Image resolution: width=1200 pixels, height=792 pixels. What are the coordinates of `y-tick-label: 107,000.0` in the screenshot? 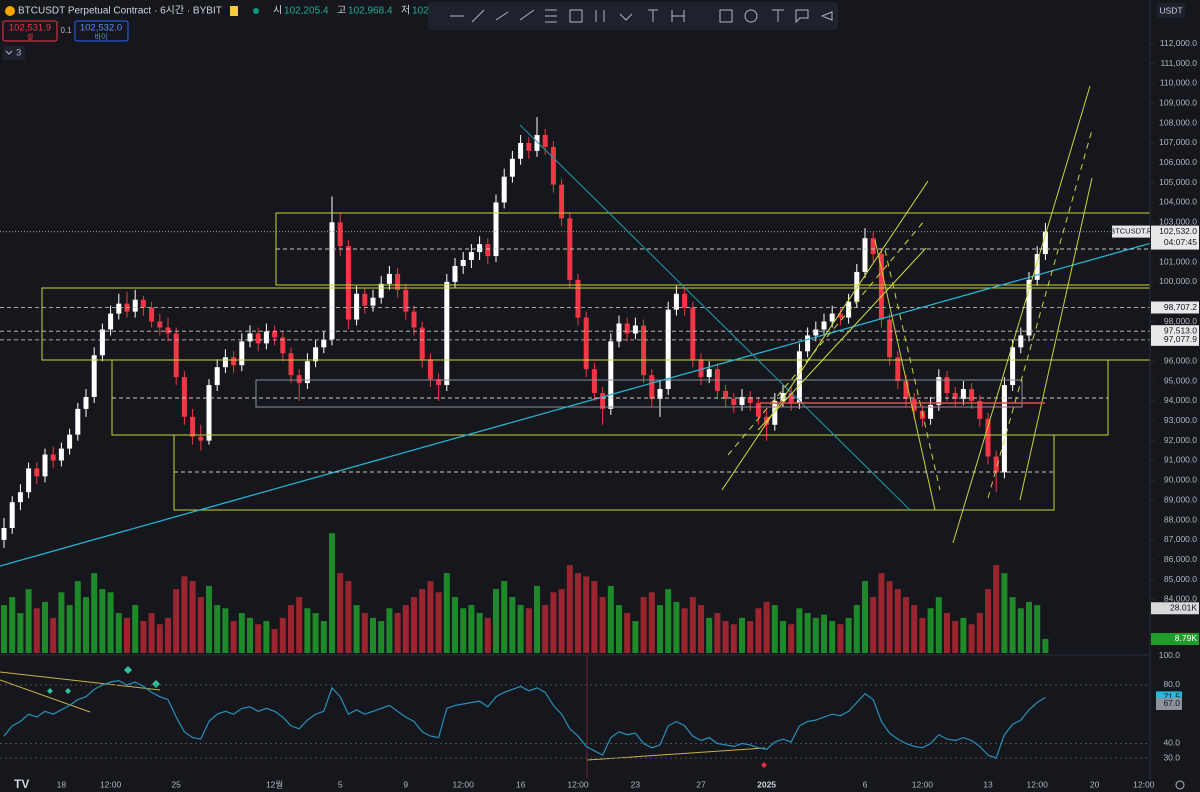 It's located at (1178, 142).